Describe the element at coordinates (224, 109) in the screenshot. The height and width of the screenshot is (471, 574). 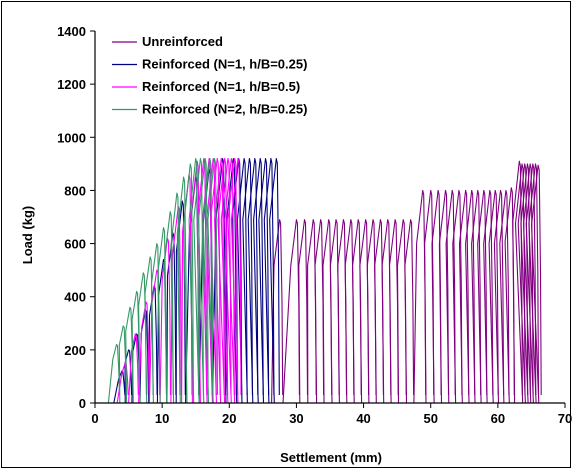
I see `legend-item-label: Reinforced (N=2, h/B=0.25)` at that location.